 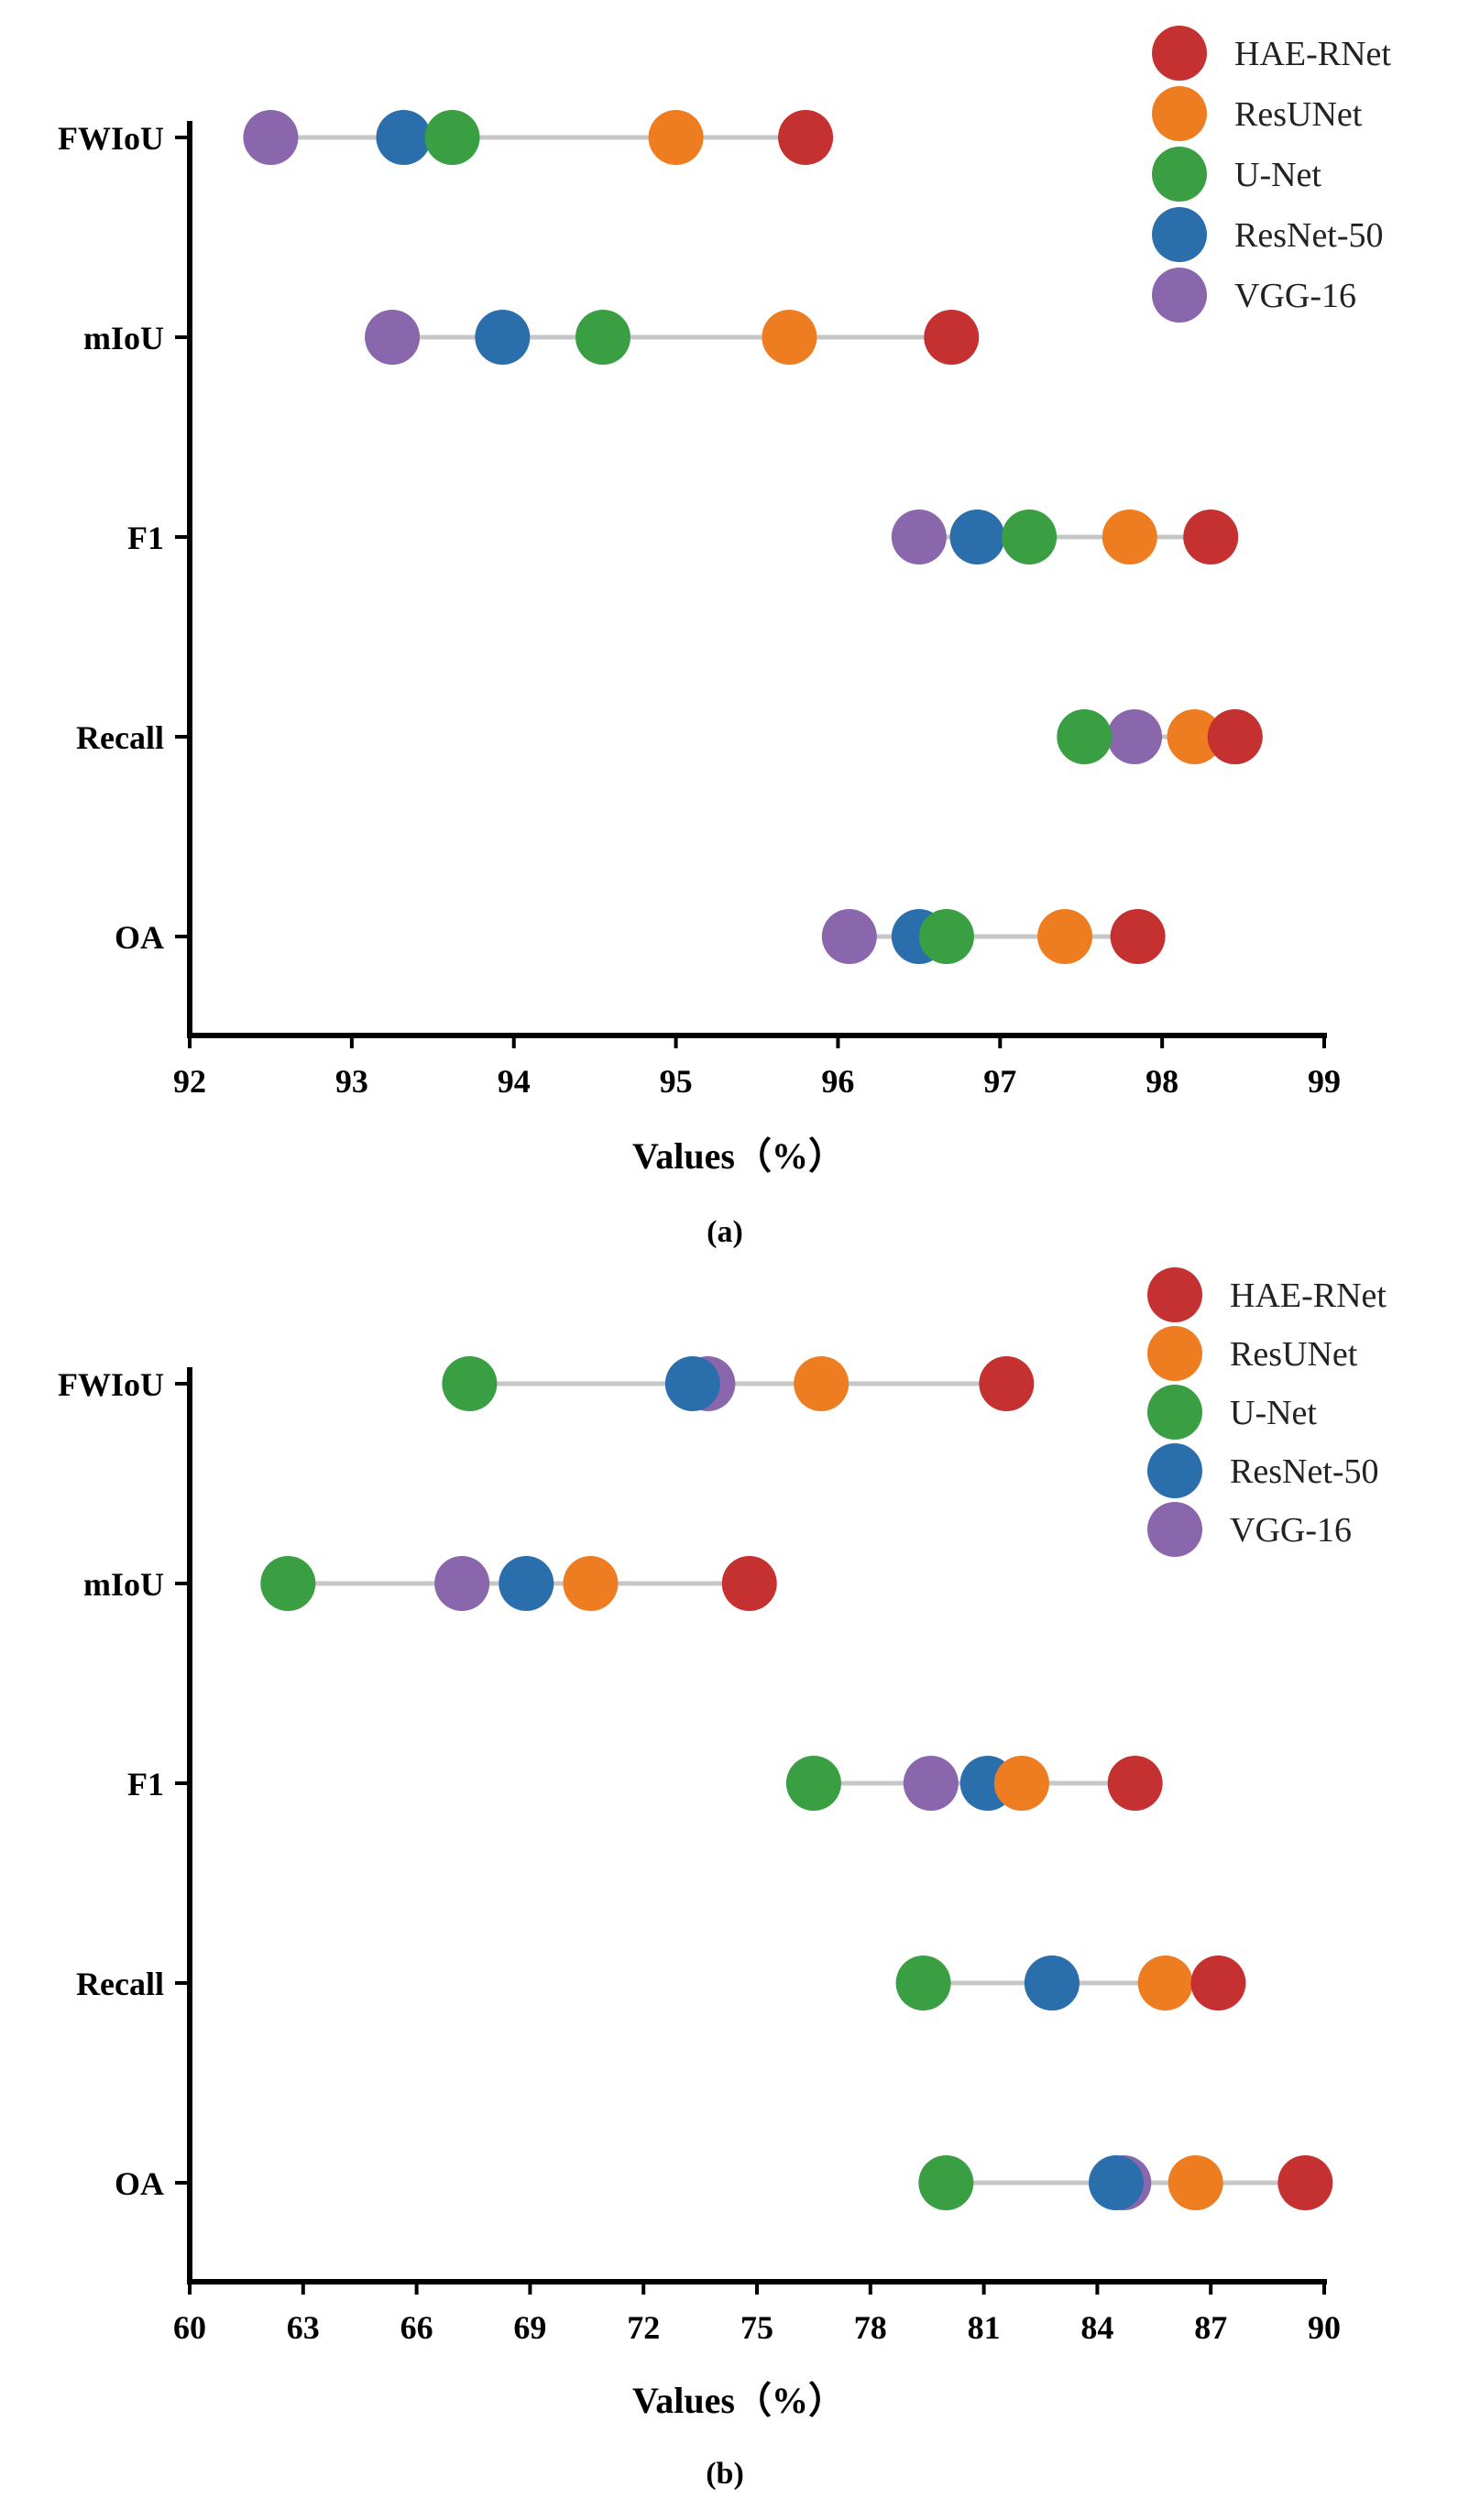 I want to click on legend-label: U-Net, so click(x=1277, y=175).